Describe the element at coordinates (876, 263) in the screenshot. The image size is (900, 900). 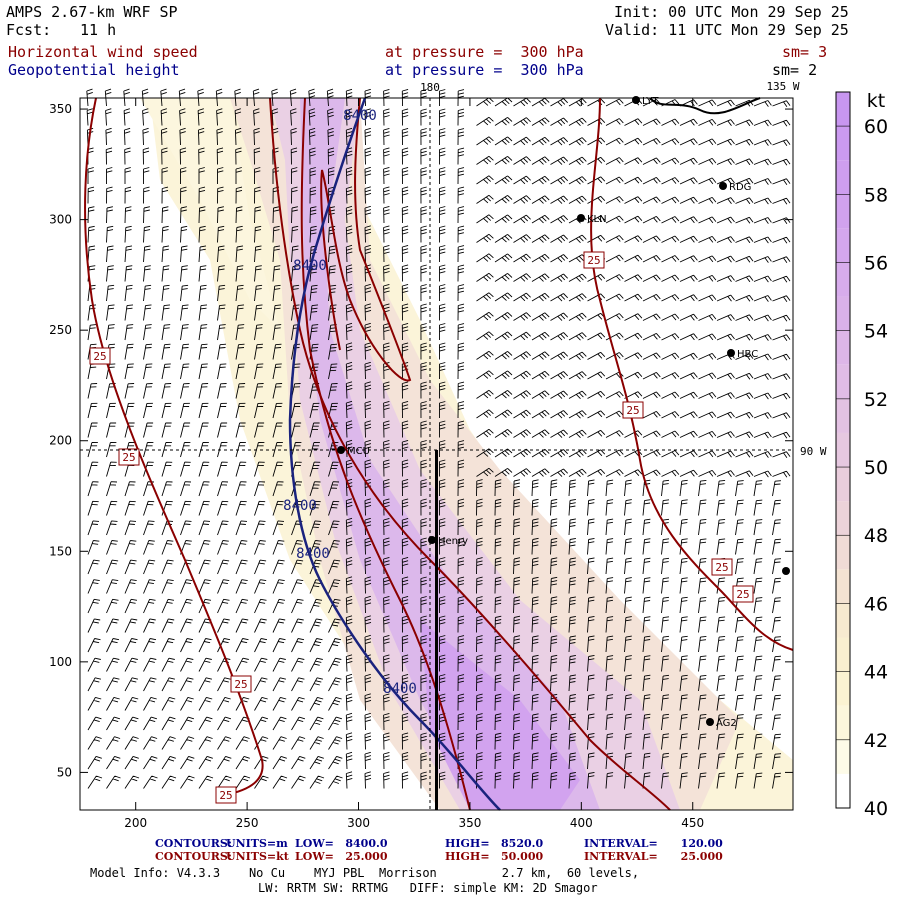
I see `colorbar-tick-label: 56` at that location.